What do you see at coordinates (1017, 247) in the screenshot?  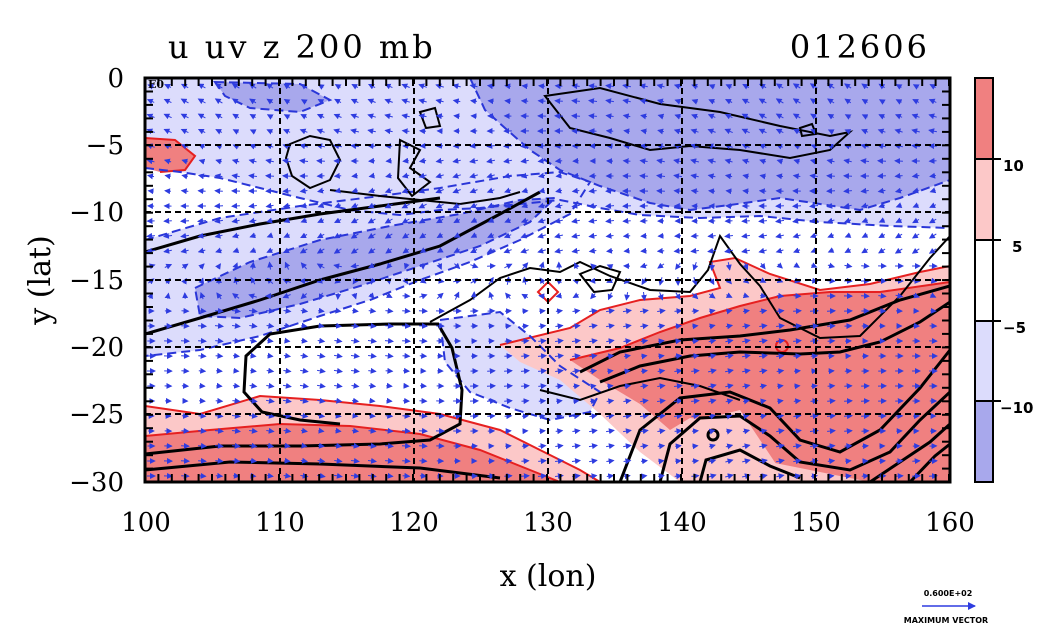 I see `colorbar-label-5: 5` at bounding box center [1017, 247].